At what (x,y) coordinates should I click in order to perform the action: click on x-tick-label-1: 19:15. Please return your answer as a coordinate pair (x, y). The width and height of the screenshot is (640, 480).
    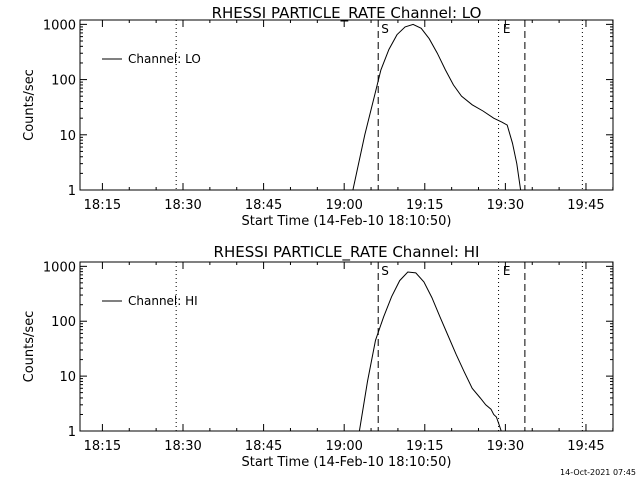
    Looking at the image, I should click on (424, 446).